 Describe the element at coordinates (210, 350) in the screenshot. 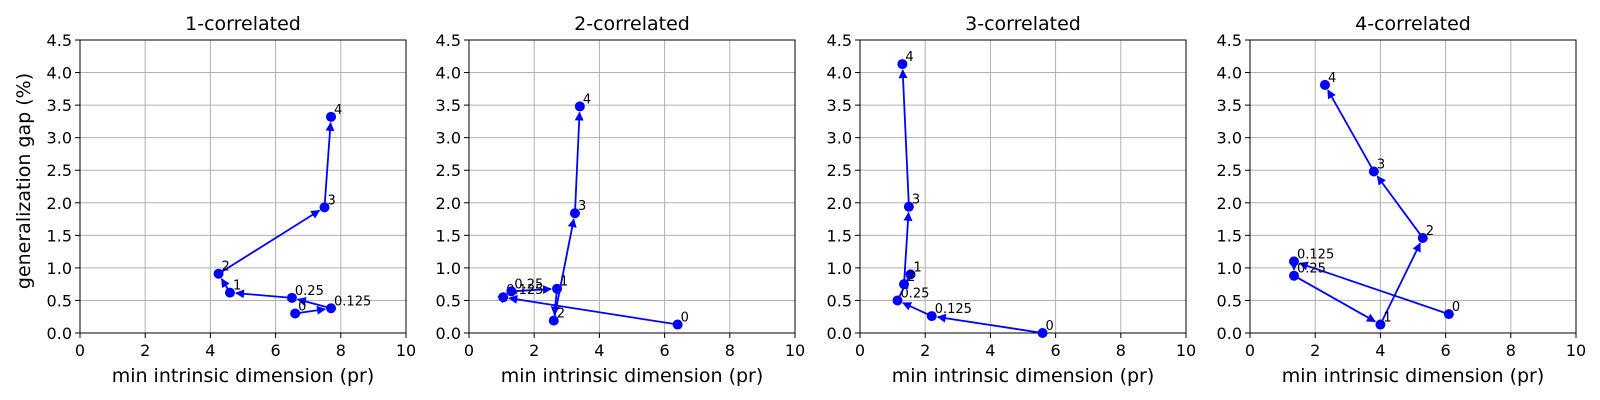

I see `x-tick-label: 4` at that location.